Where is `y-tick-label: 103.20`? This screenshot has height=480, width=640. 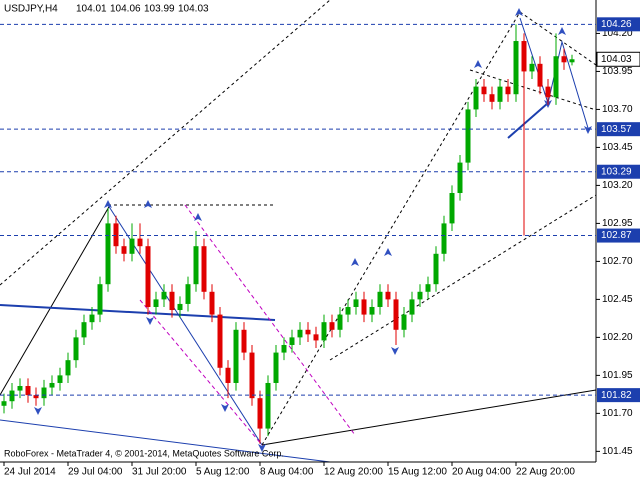
y-tick-label: 103.20 is located at coordinates (617, 185).